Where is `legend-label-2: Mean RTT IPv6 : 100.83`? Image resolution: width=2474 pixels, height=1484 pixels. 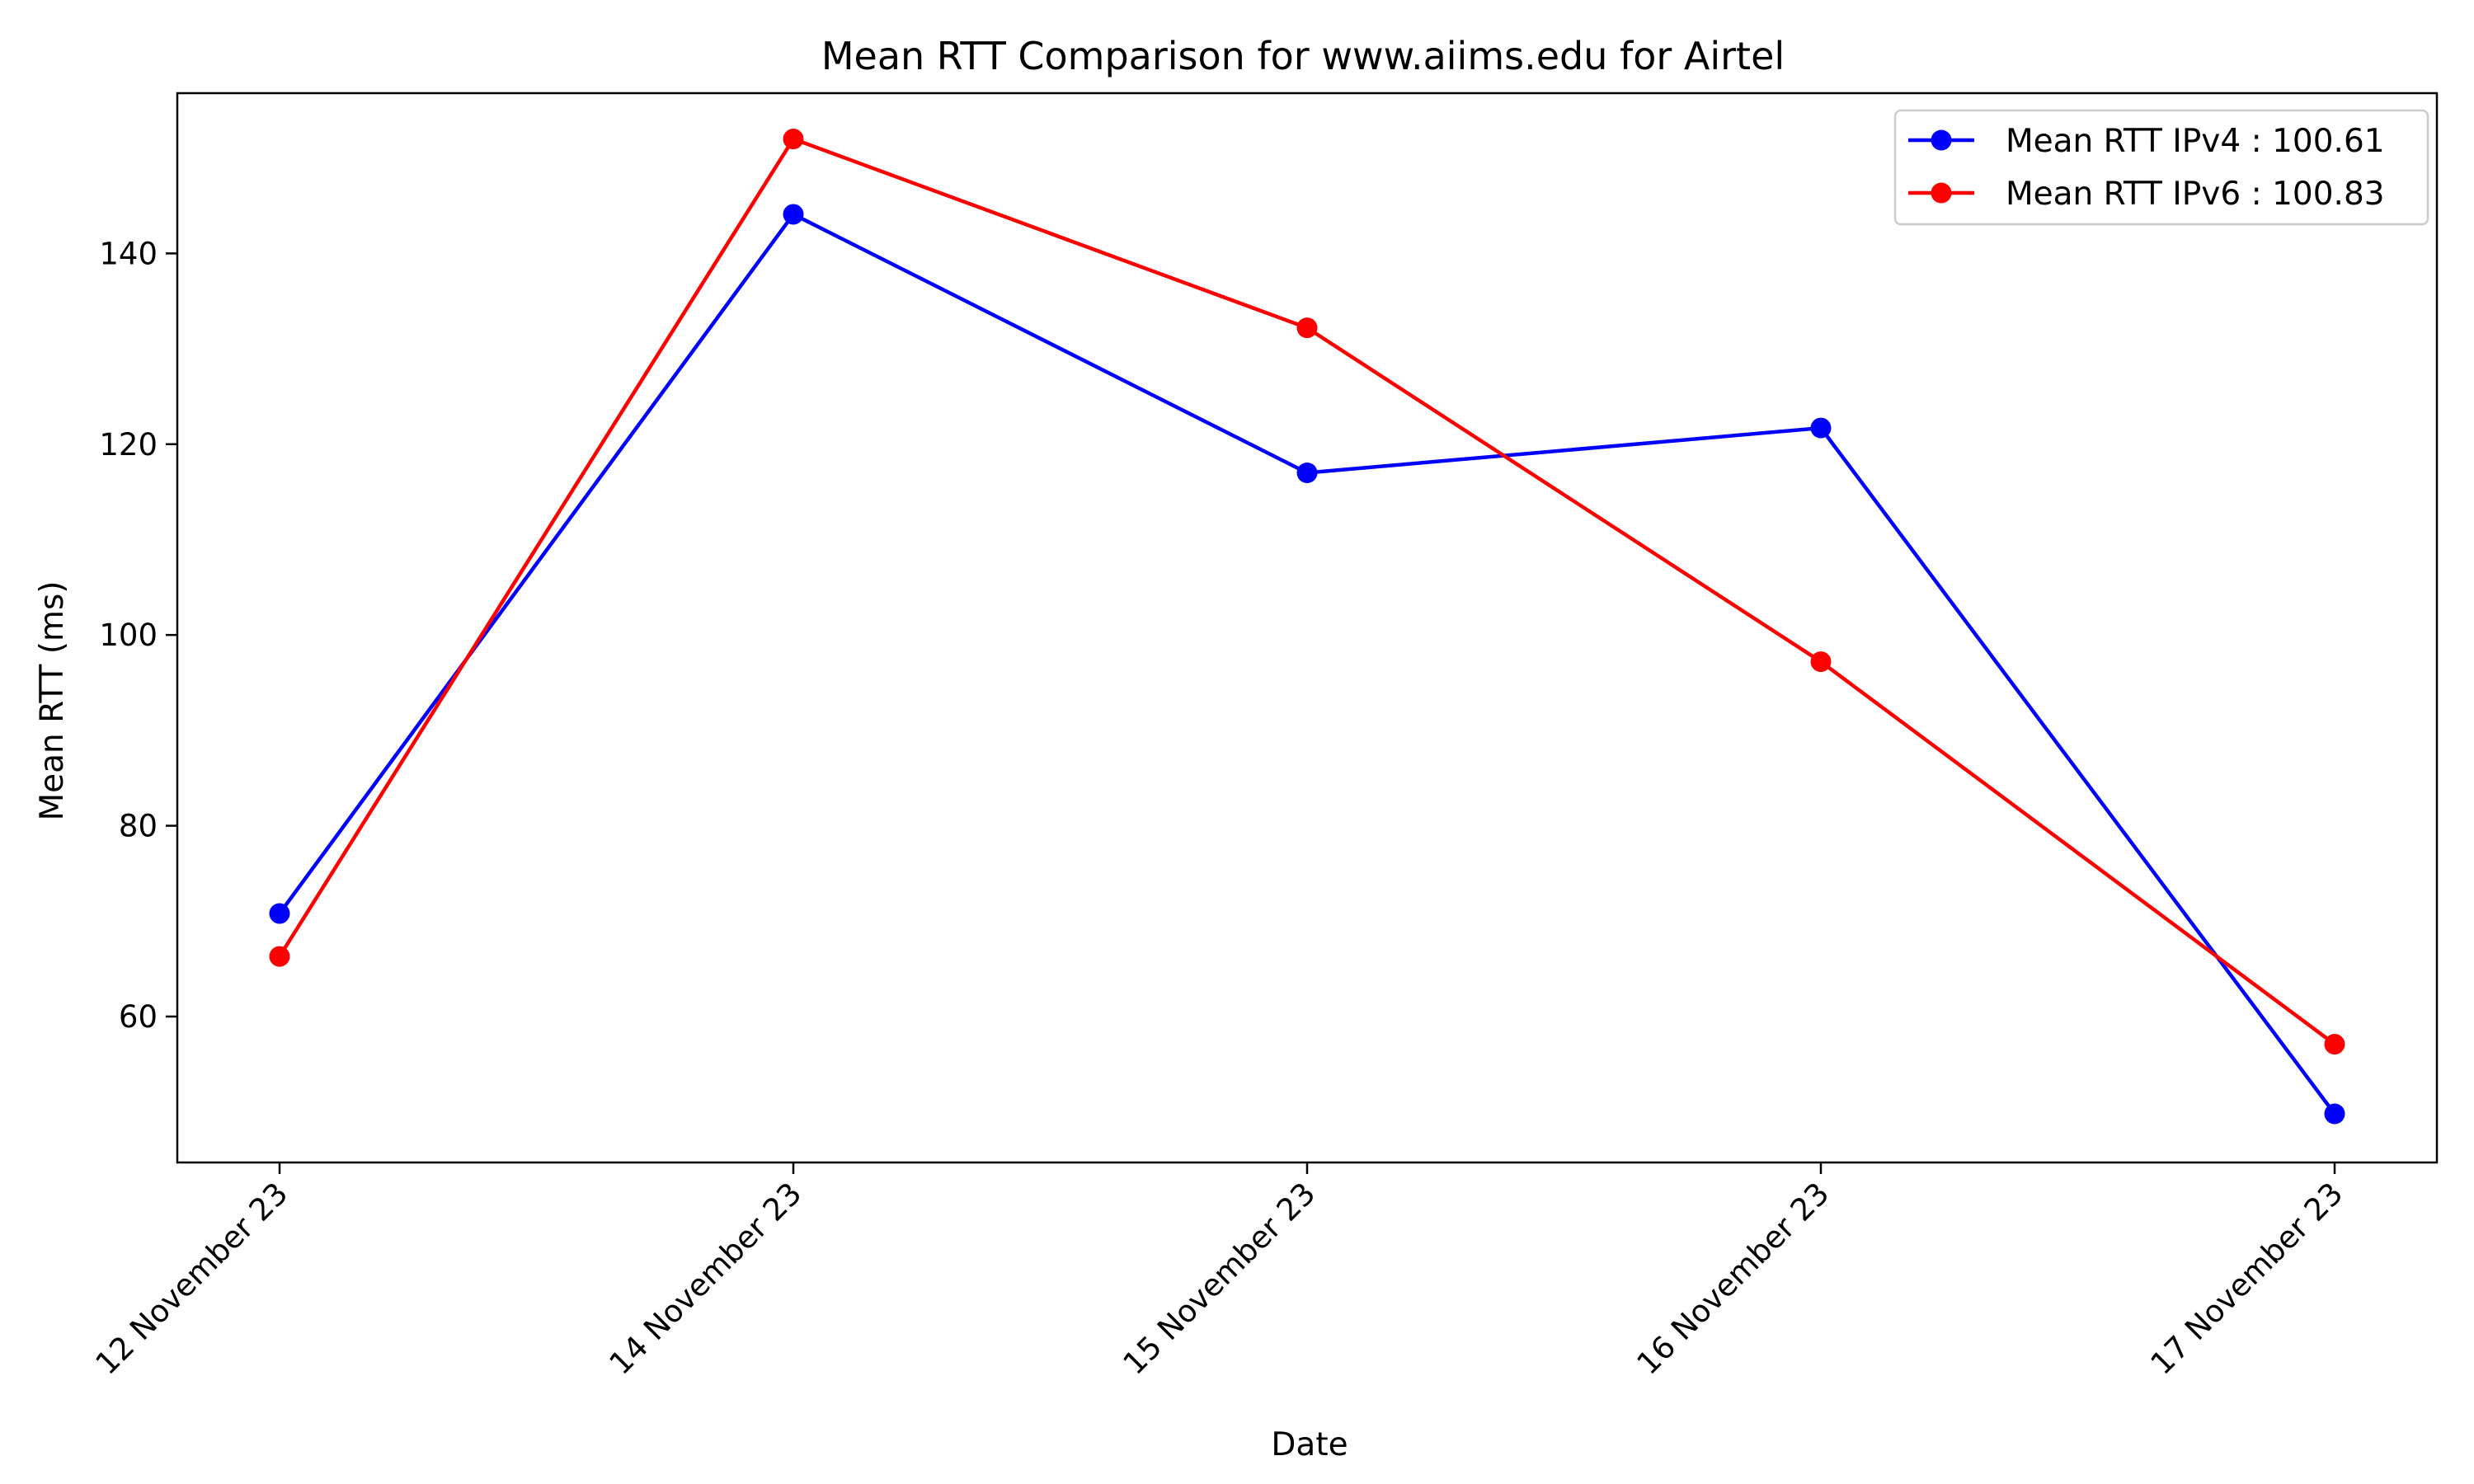 legend-label-2: Mean RTT IPv6 : 100.83 is located at coordinates (2195, 194).